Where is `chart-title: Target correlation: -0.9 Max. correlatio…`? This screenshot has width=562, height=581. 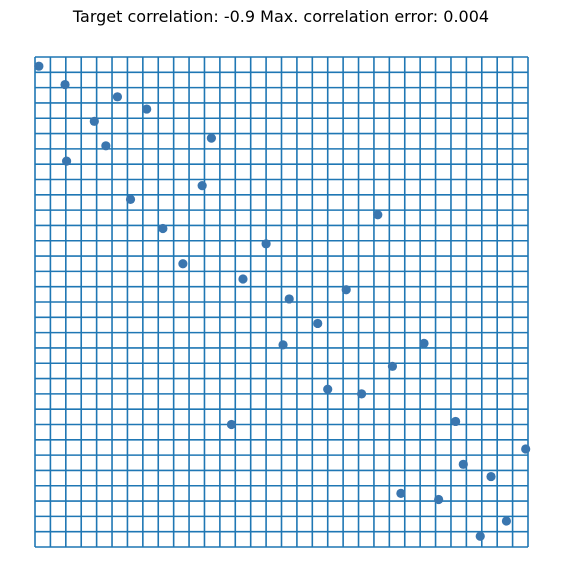
chart-title: Target correlation: -0.9 Max. correlatio… is located at coordinates (281, 16).